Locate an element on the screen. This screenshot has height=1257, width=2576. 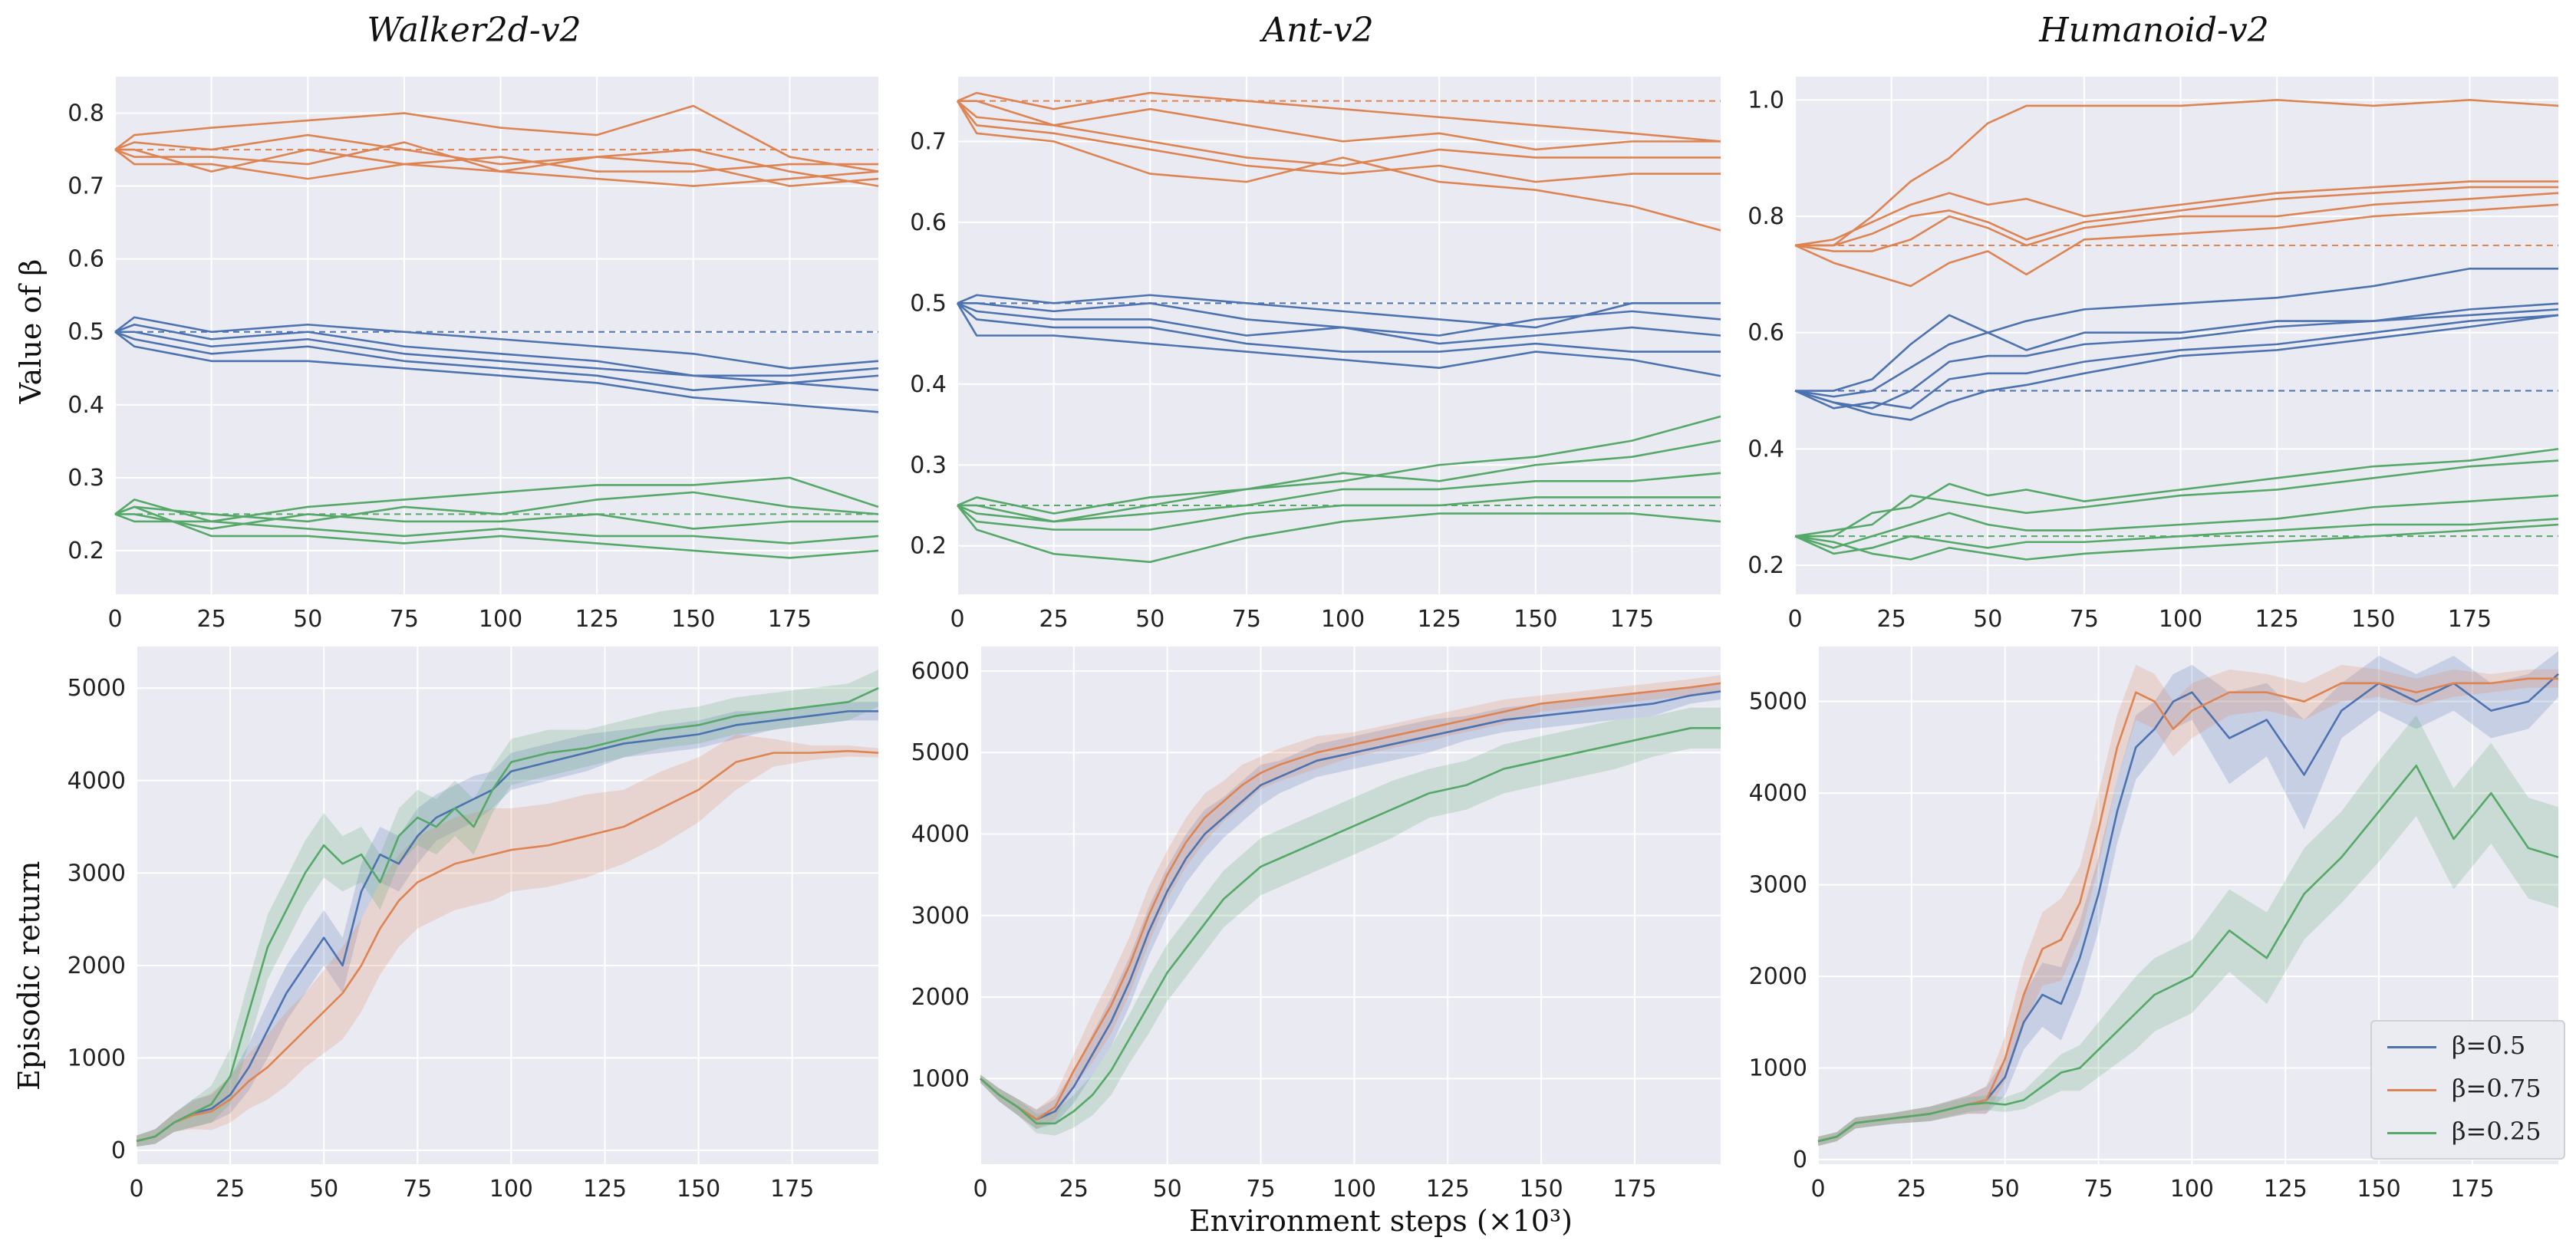
y-tick-label: 3000 is located at coordinates (940, 917).